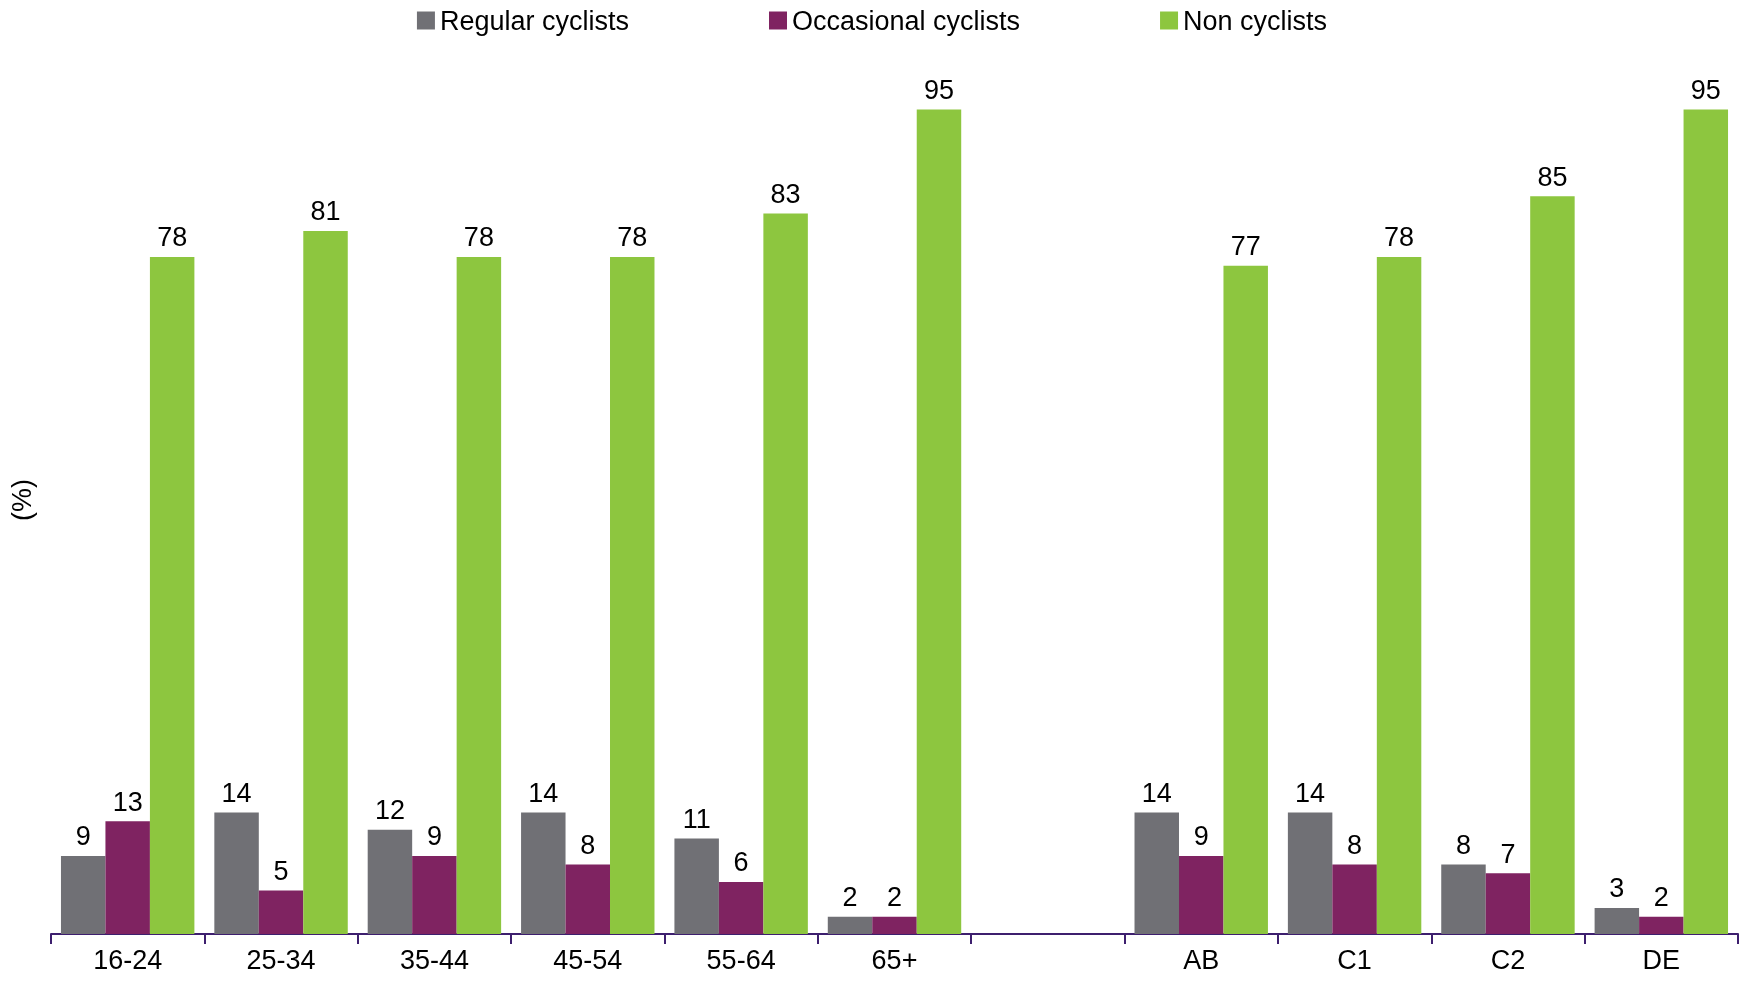 This screenshot has height=988, width=1744. What do you see at coordinates (1354, 959) in the screenshot?
I see `x-tick-label: C1` at bounding box center [1354, 959].